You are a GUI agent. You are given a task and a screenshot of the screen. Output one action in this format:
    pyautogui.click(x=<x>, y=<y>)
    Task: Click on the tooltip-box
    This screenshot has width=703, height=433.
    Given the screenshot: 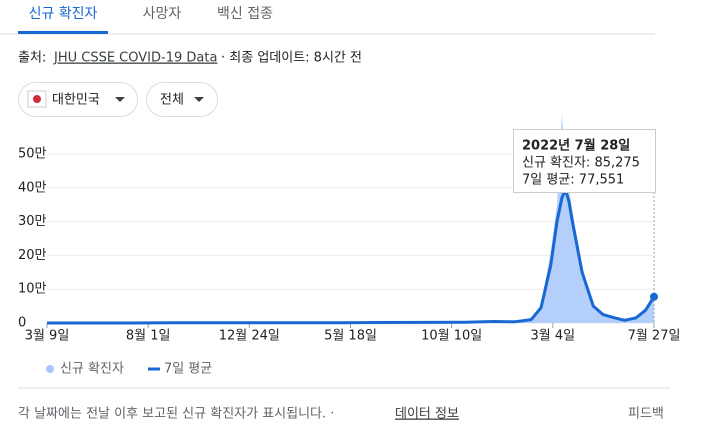 What is the action you would take?
    pyautogui.click(x=584, y=161)
    